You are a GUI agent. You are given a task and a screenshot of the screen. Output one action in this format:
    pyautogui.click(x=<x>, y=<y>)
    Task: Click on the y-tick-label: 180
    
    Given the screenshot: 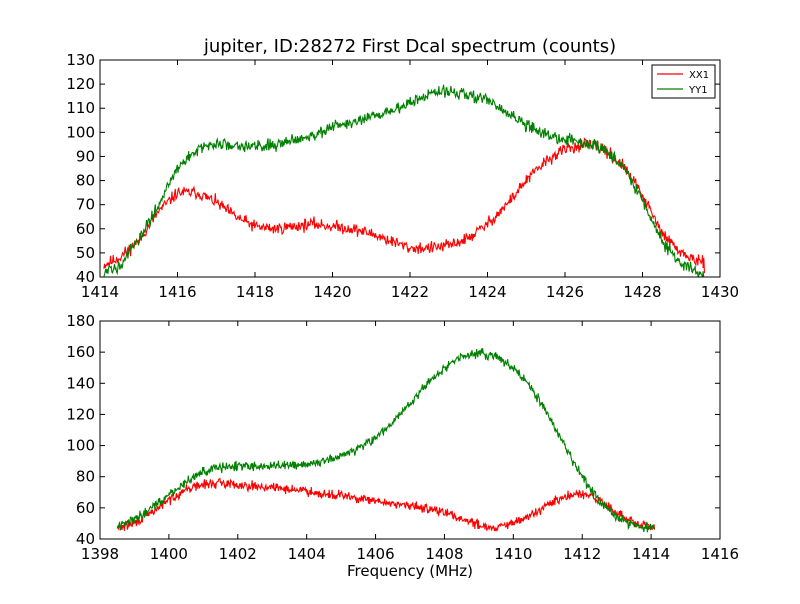 What is the action you would take?
    pyautogui.click(x=80, y=321)
    